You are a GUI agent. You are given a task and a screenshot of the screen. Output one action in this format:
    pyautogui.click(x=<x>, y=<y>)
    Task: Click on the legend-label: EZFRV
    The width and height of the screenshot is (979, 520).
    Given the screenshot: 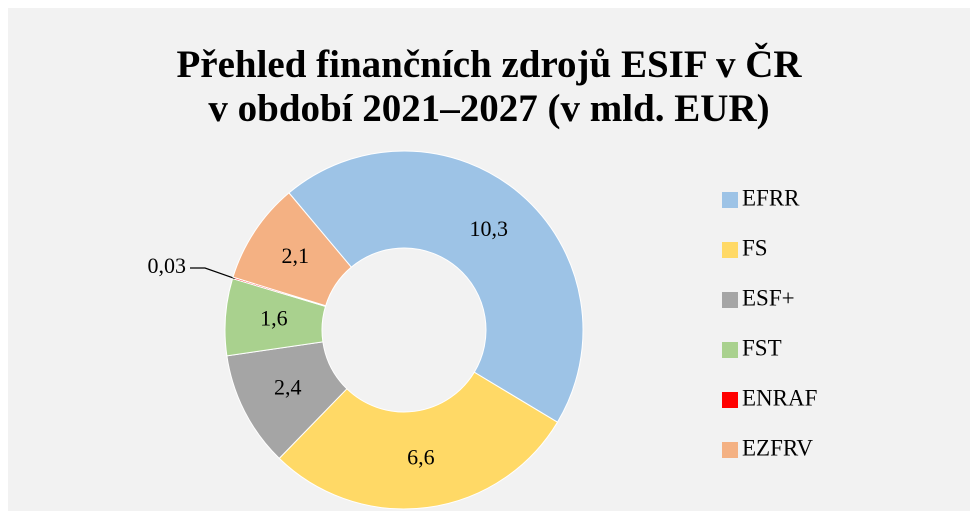 What is the action you would take?
    pyautogui.click(x=777, y=447)
    